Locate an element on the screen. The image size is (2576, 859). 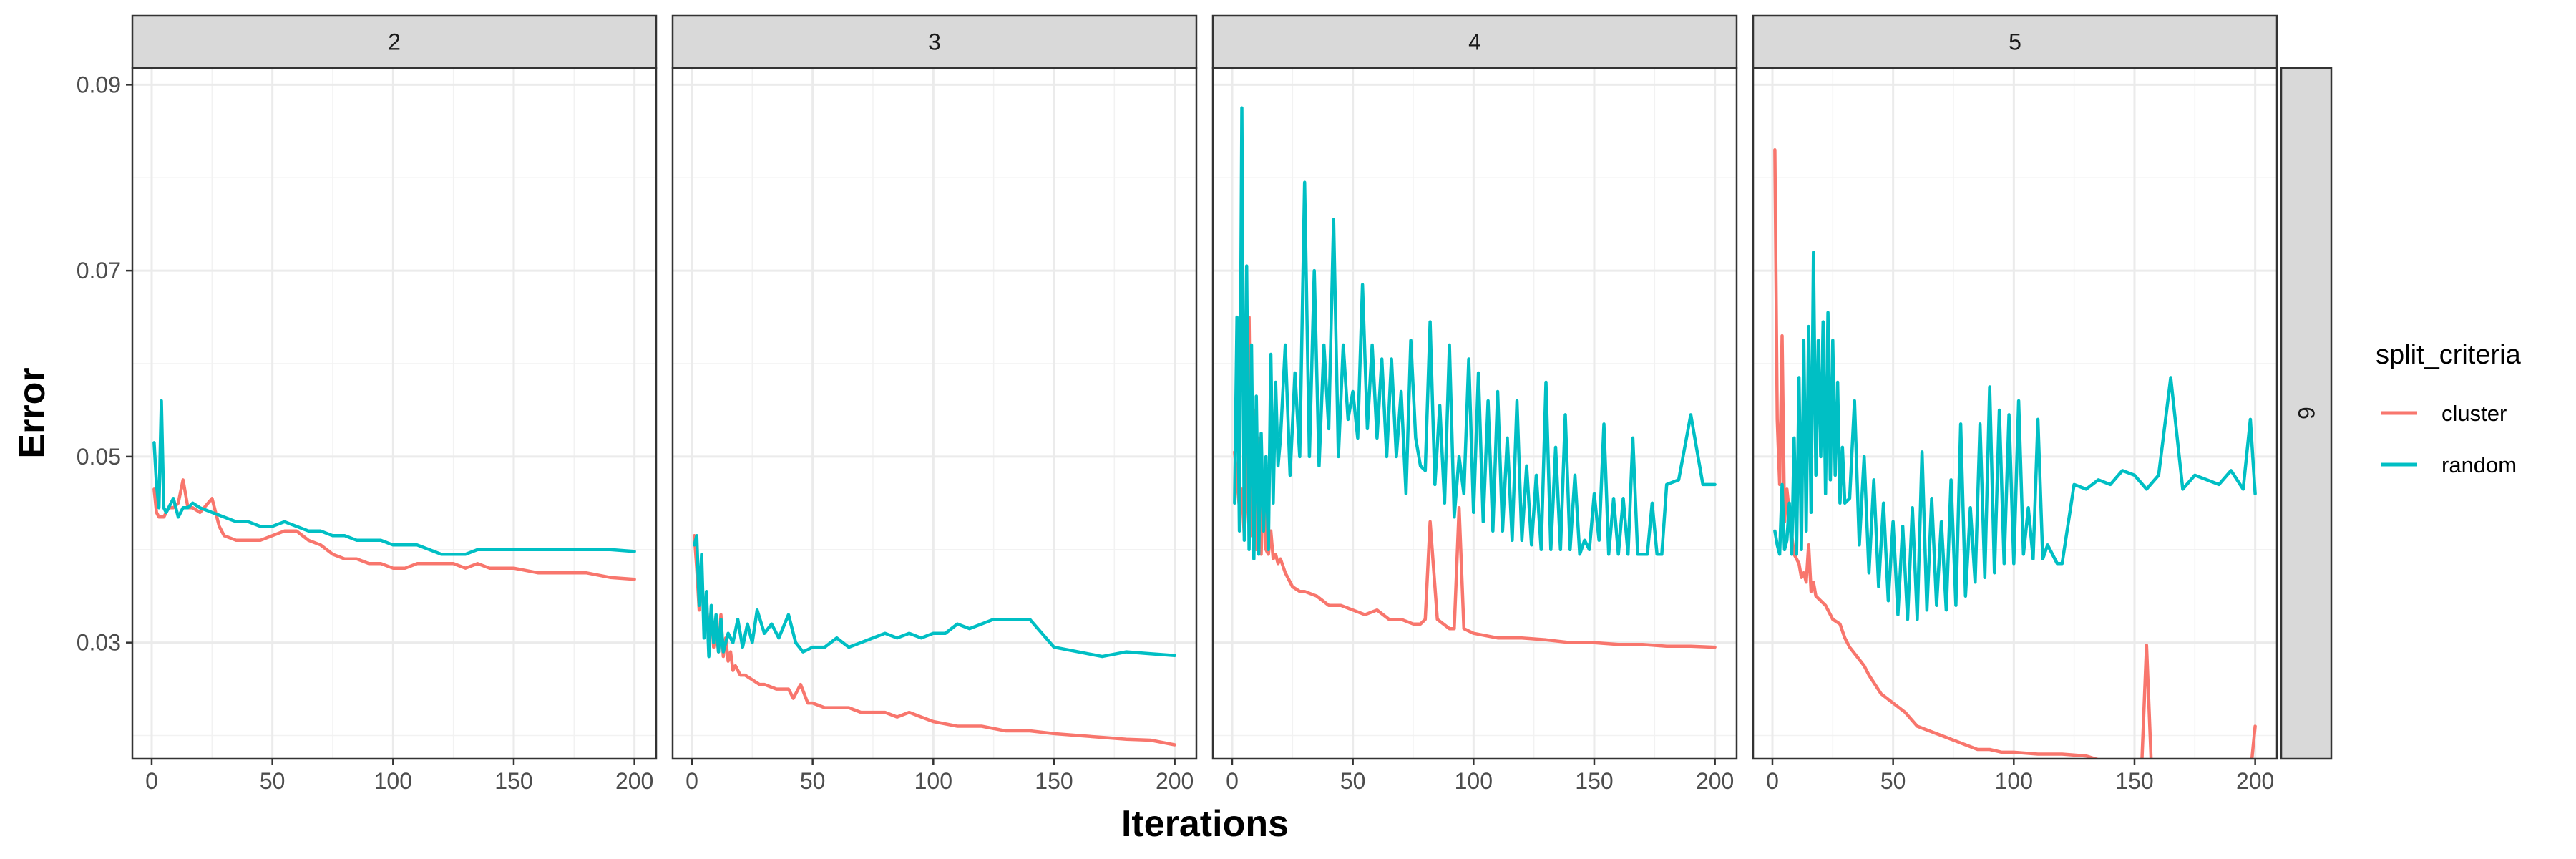
row-strip-label: 6 is located at coordinates (2306, 413).